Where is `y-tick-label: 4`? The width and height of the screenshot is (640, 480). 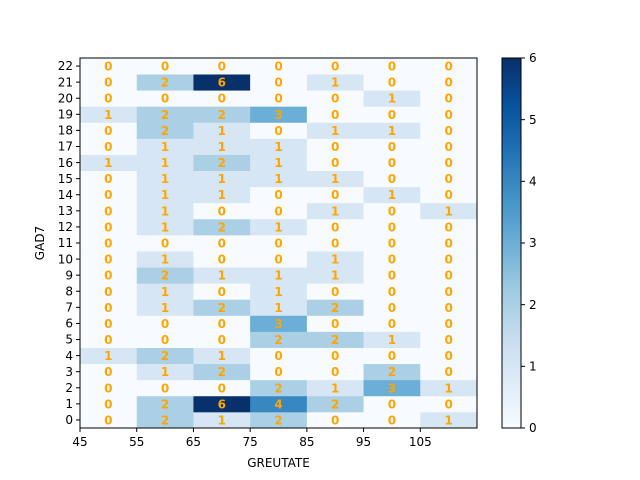 y-tick-label: 4 is located at coordinates (69, 356).